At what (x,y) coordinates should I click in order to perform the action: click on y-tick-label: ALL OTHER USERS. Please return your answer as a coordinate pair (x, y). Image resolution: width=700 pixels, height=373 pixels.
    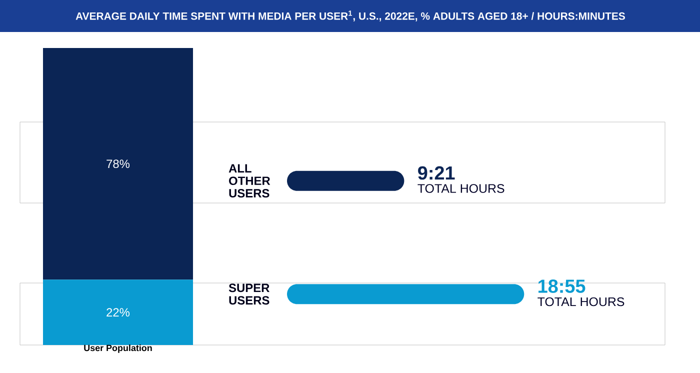
    Looking at the image, I should click on (249, 181).